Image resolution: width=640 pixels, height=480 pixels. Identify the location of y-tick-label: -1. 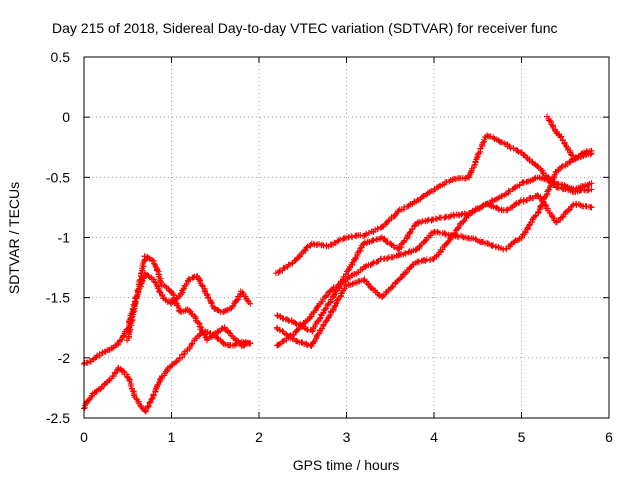
(64, 238).